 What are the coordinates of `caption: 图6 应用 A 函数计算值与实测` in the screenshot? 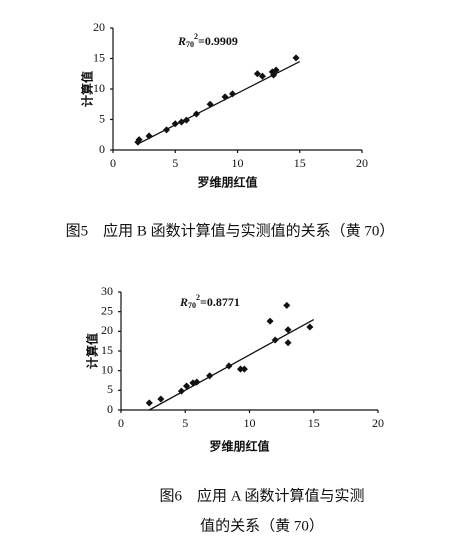 It's located at (261, 495).